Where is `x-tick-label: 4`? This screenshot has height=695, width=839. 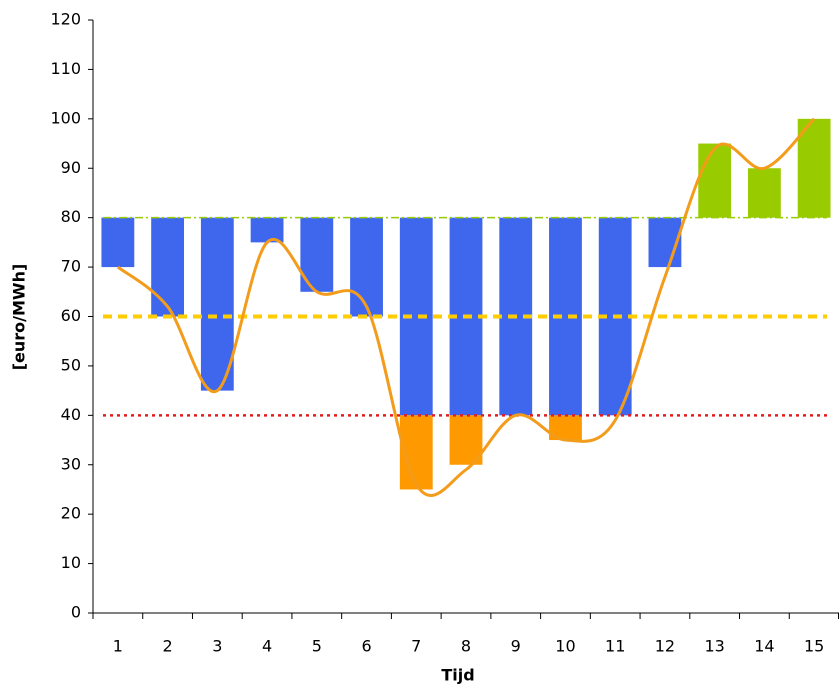
x-tick-label: 4 is located at coordinates (267, 646).